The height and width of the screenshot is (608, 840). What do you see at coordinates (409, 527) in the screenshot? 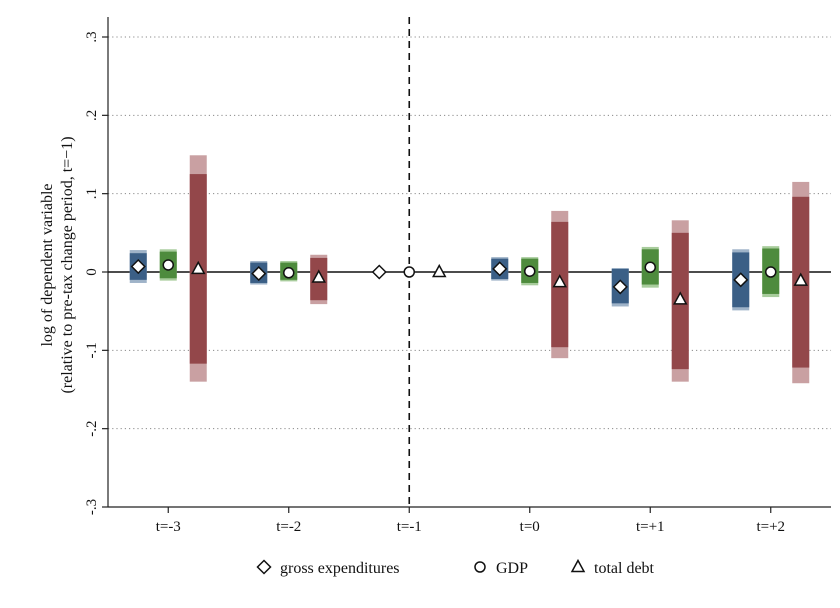
I see `x-tick-label: t=-1` at bounding box center [409, 527].